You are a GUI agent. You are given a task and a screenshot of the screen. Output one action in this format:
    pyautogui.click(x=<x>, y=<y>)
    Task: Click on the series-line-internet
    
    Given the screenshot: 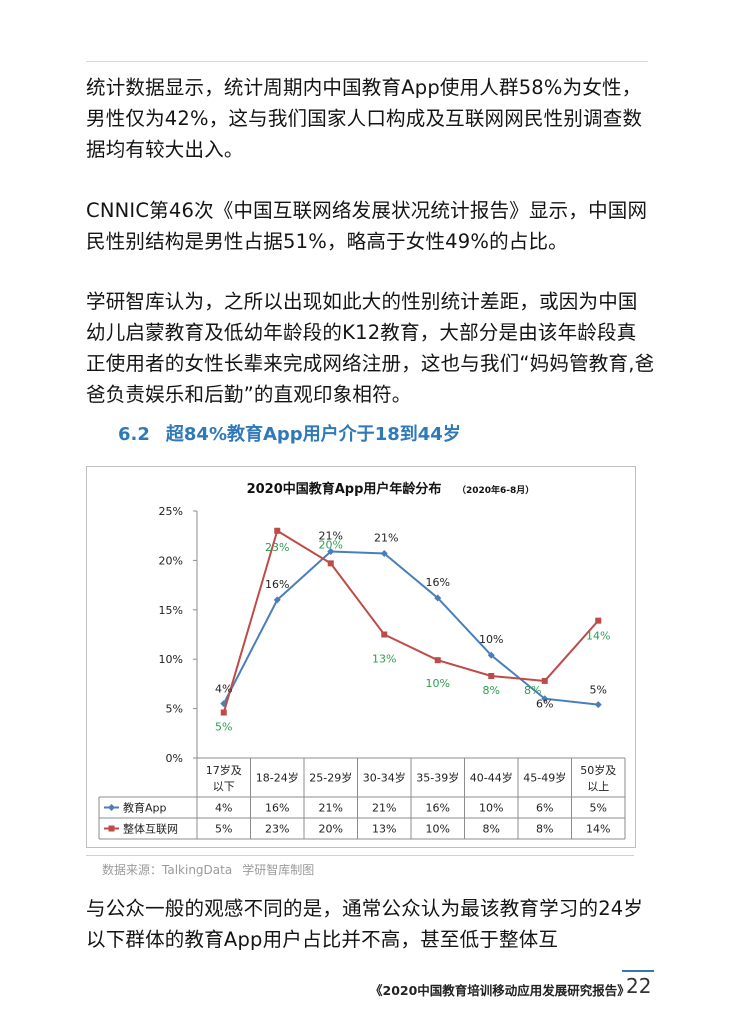 What is the action you would take?
    pyautogui.click(x=410, y=621)
    